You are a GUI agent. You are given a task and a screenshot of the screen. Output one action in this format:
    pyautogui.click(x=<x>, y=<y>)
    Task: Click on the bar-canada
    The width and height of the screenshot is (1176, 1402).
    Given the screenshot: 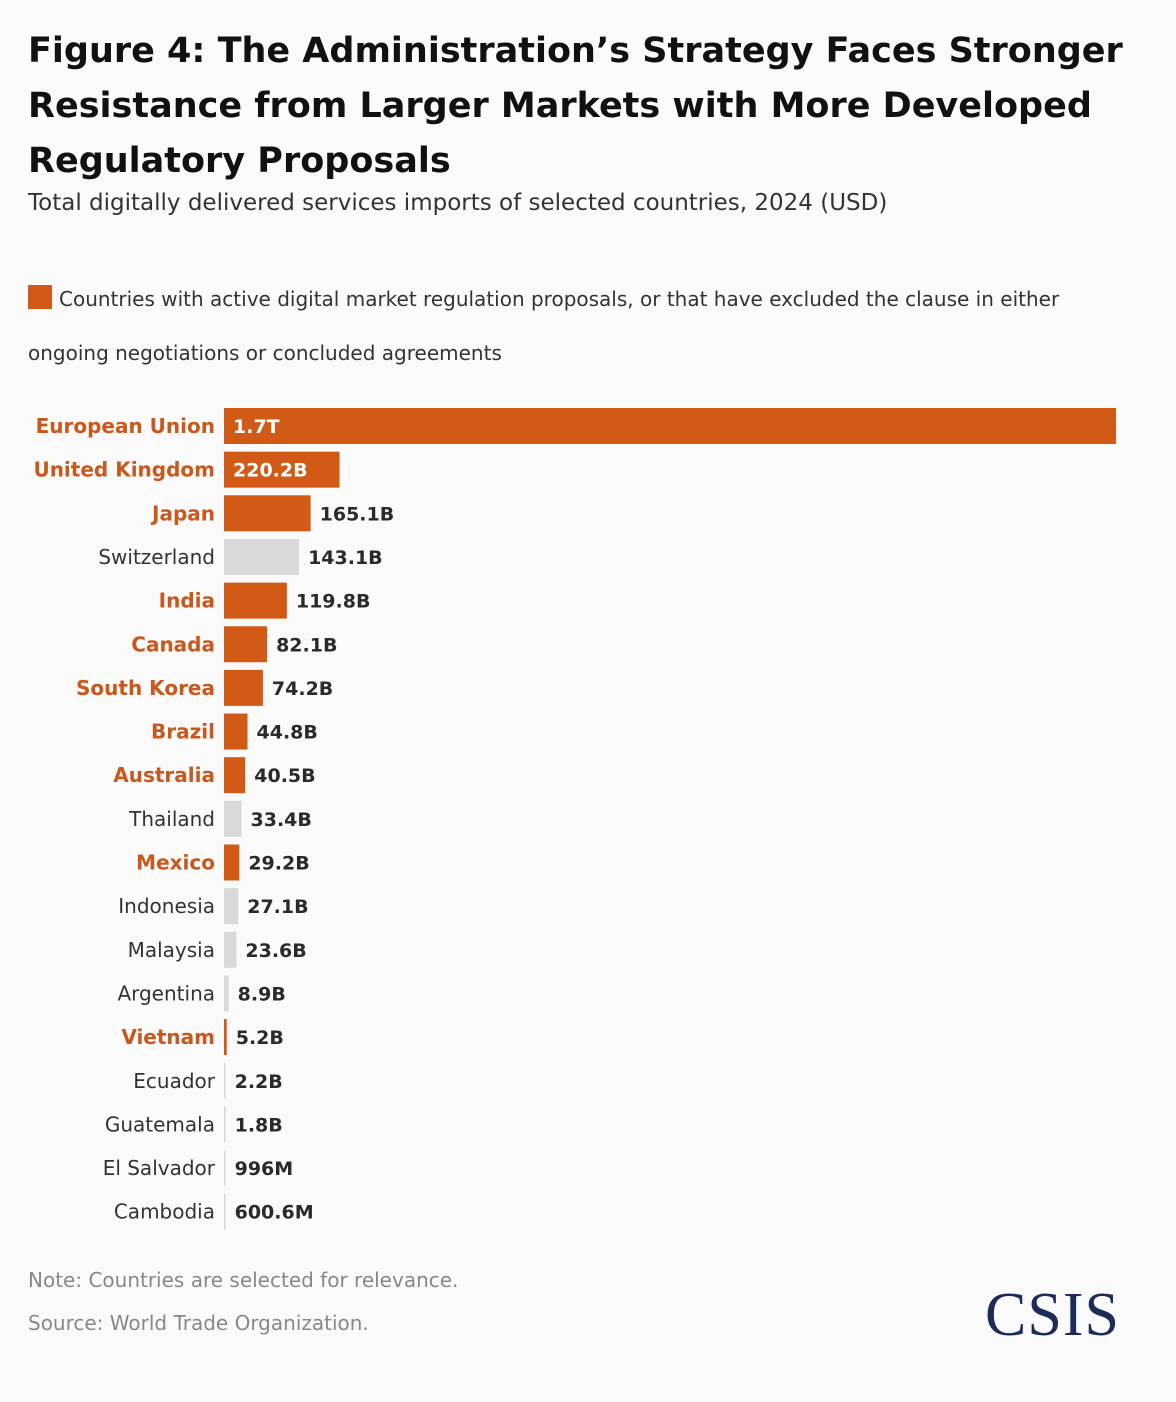 What is the action you would take?
    pyautogui.click(x=246, y=644)
    